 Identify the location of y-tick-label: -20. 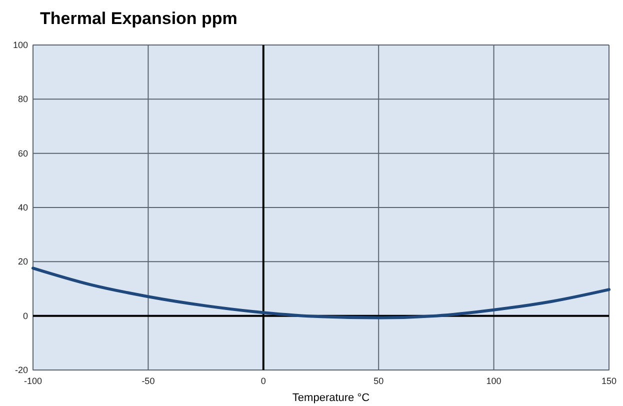
(21, 370).